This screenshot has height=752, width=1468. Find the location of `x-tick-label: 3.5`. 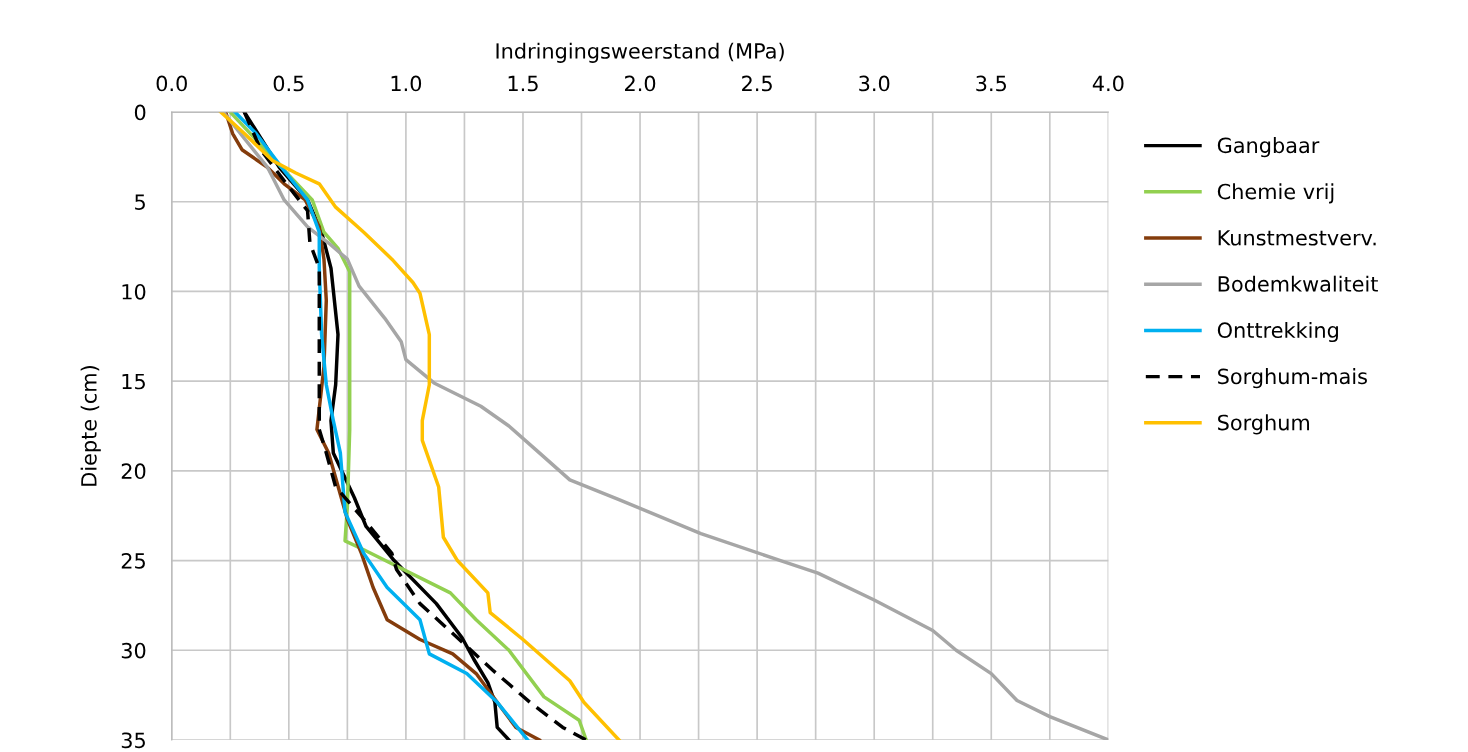

x-tick-label: 3.5 is located at coordinates (991, 83).